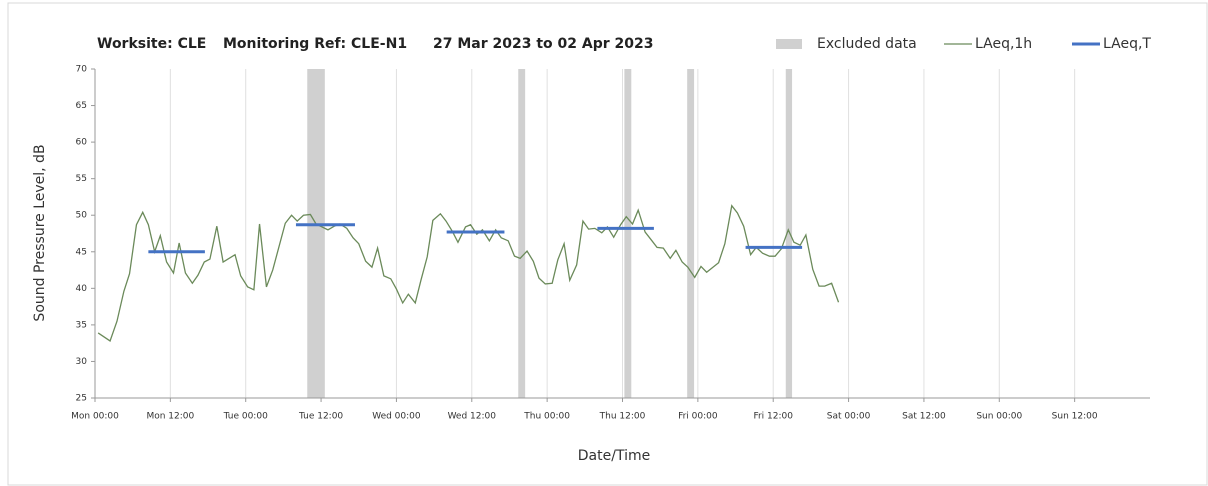  Describe the element at coordinates (622, 417) in the screenshot. I see `x-tick-label: Thu 12:00` at that location.